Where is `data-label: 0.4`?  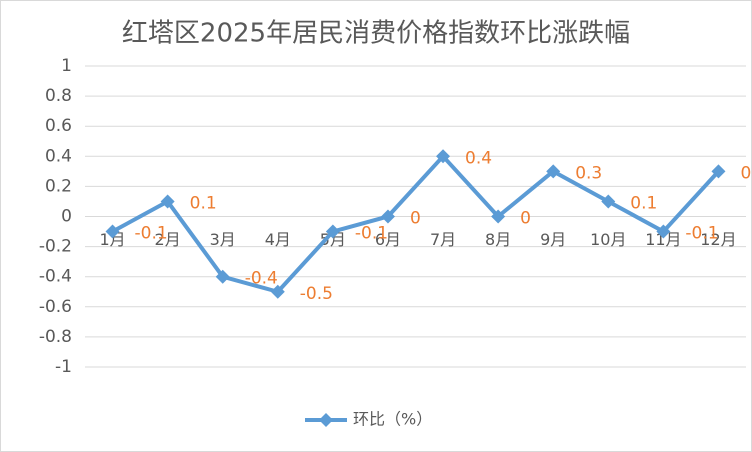 data-label: 0.4 is located at coordinates (478, 158).